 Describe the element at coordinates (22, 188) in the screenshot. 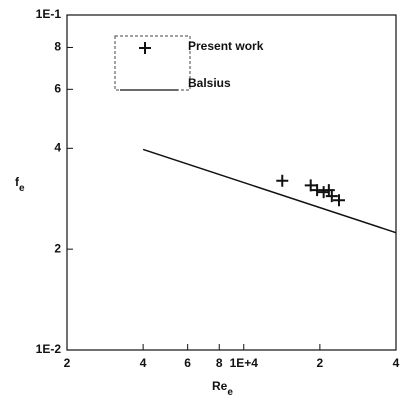

I see `y-label-sub: e` at that location.